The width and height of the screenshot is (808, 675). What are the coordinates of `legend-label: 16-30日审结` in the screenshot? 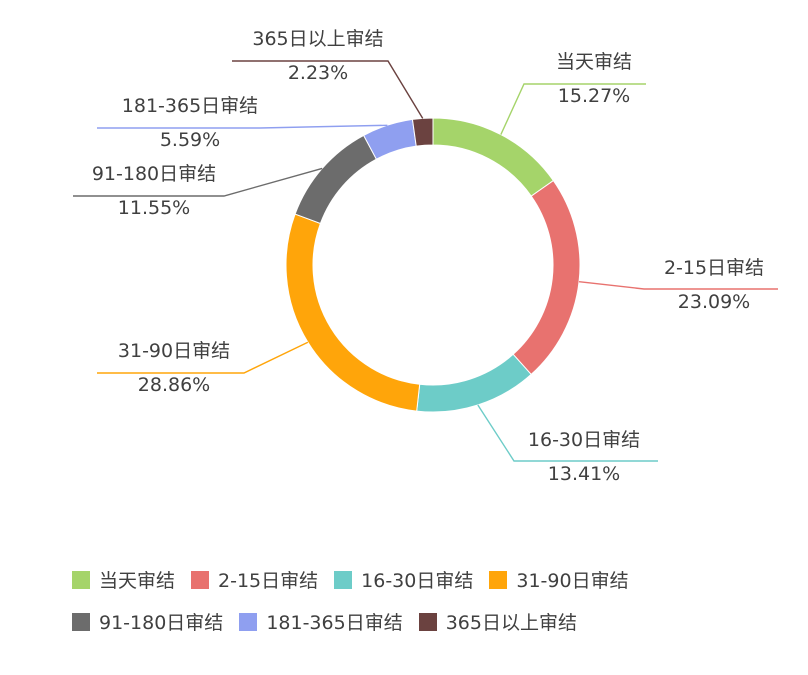 It's located at (417, 581).